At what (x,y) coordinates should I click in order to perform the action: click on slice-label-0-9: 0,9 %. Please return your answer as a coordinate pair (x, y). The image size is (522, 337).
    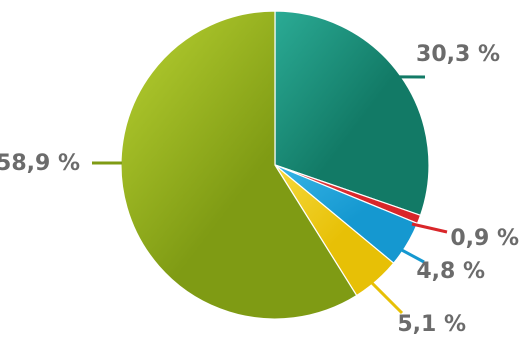
    Looking at the image, I should click on (484, 238).